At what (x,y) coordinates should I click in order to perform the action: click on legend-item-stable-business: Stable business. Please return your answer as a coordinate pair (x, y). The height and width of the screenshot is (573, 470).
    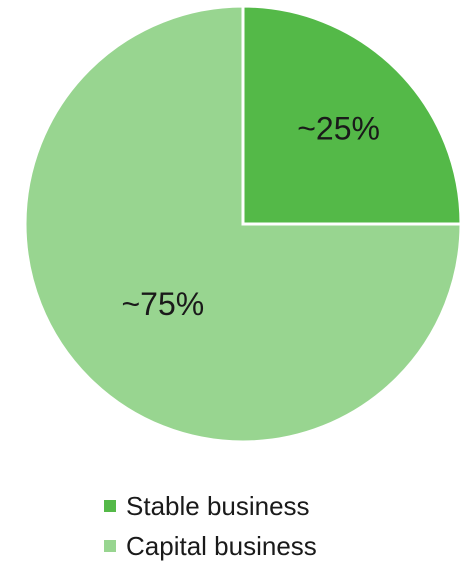
    Looking at the image, I should click on (210, 506).